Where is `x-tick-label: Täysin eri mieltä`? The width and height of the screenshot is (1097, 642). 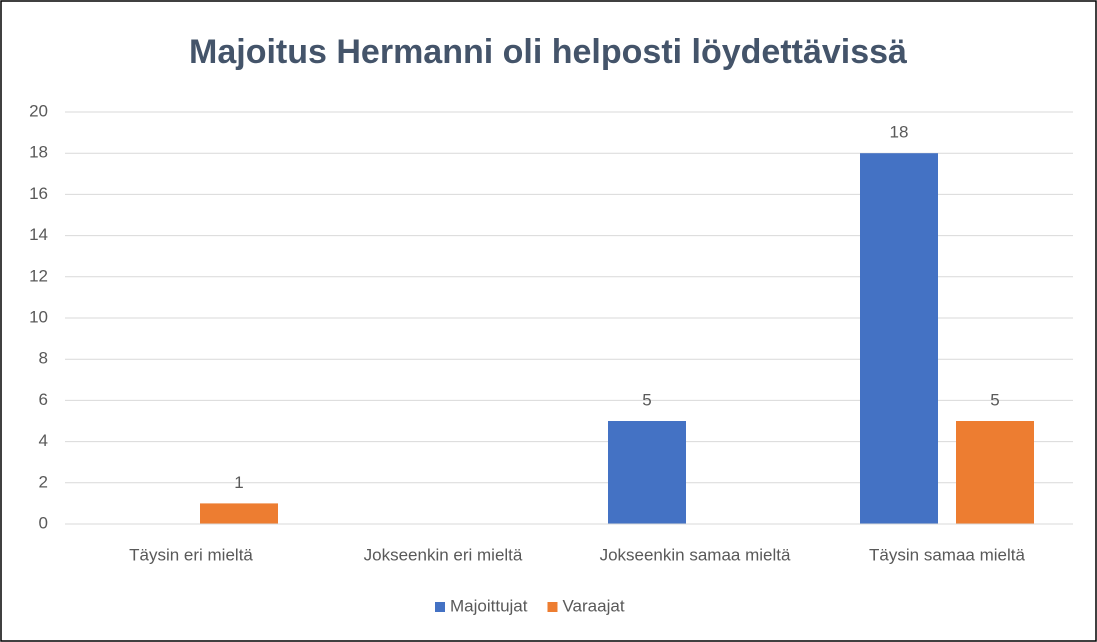
x-tick-label: Täysin eri mieltä is located at coordinates (191, 554).